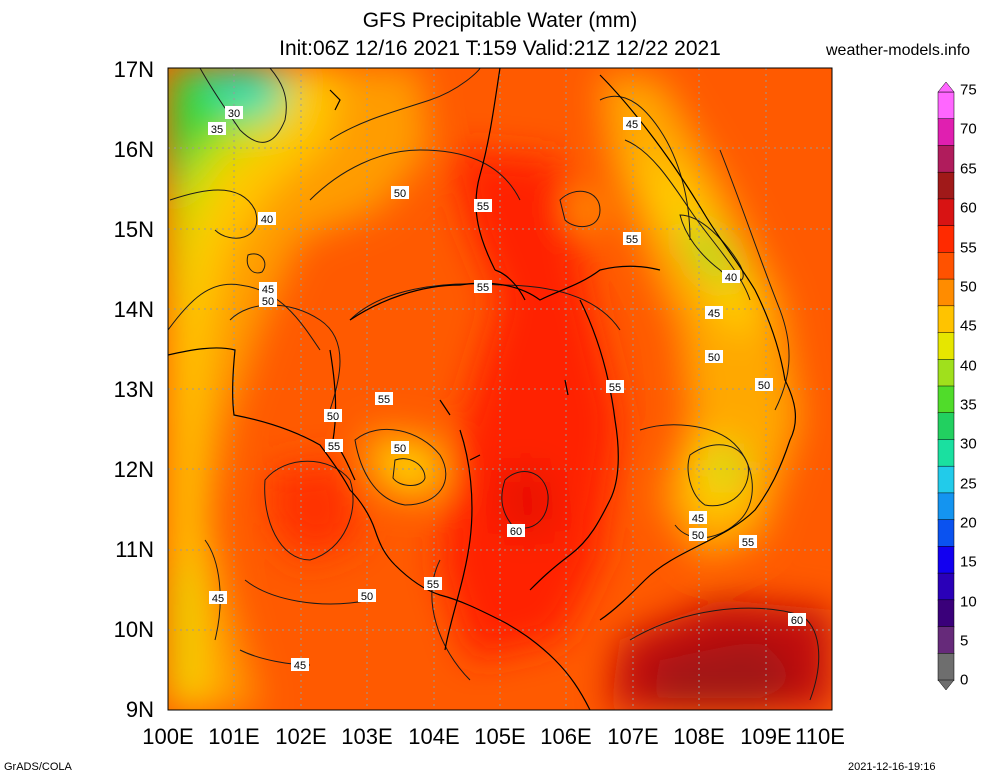 The height and width of the screenshot is (779, 1000). Describe the element at coordinates (699, 736) in the screenshot. I see `lon-label: 108E` at that location.